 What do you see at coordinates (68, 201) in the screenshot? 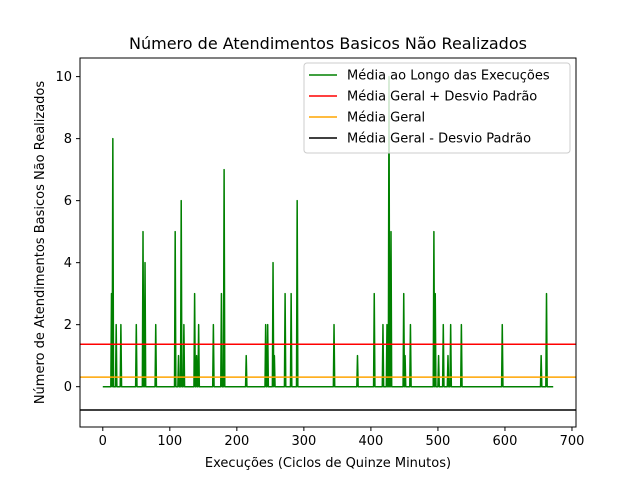
I see `y-tick-label: 6` at bounding box center [68, 201].